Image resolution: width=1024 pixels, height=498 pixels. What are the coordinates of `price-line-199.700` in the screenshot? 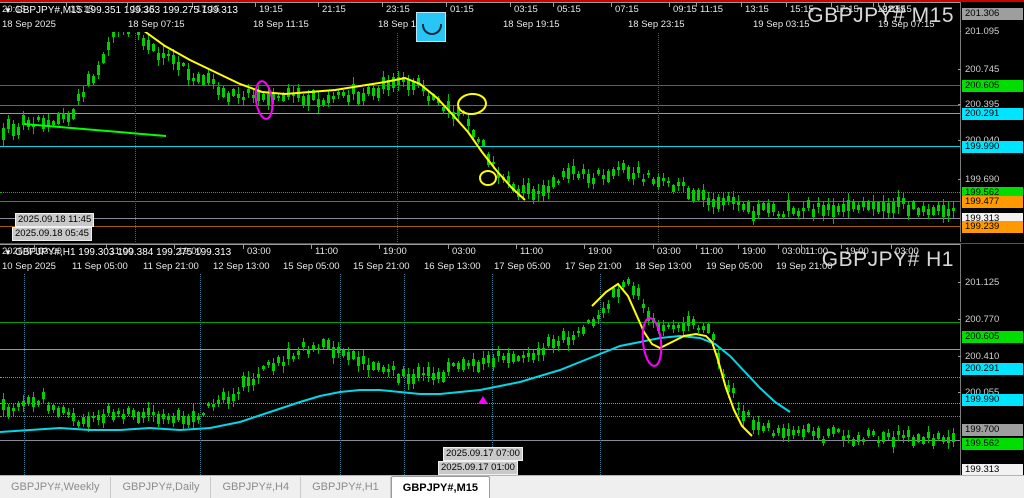 It's located at (480, 403).